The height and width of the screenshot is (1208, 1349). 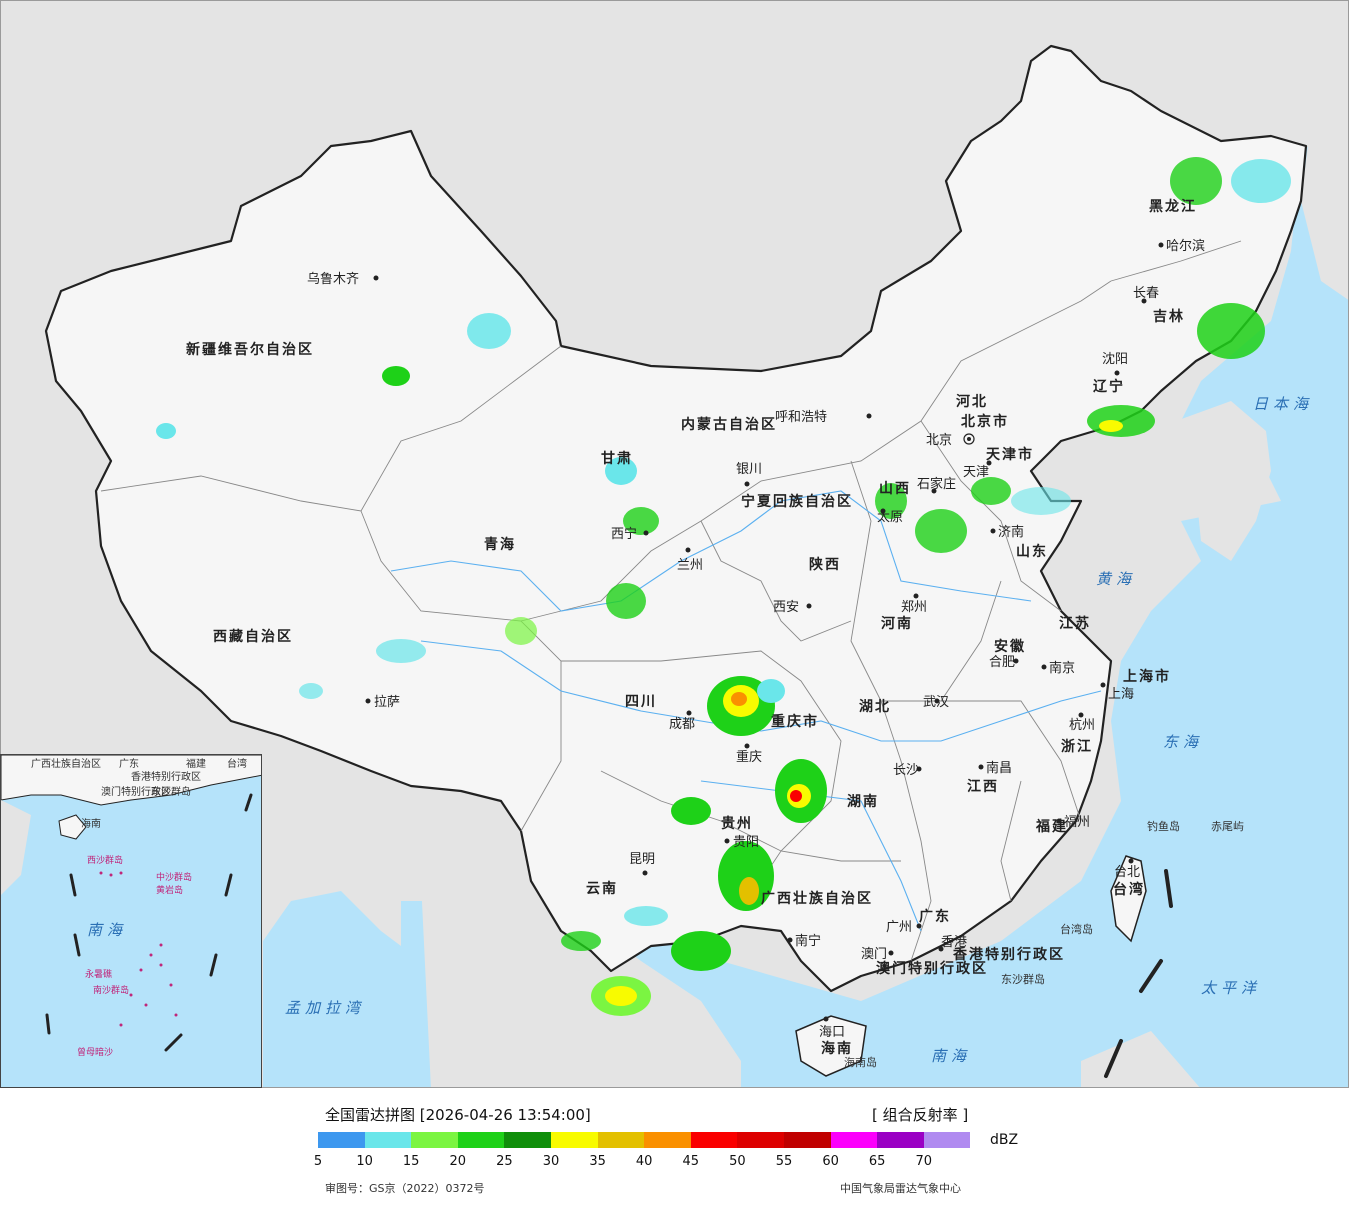 What do you see at coordinates (983, 786) in the screenshot?
I see `province-label: 江西` at bounding box center [983, 786].